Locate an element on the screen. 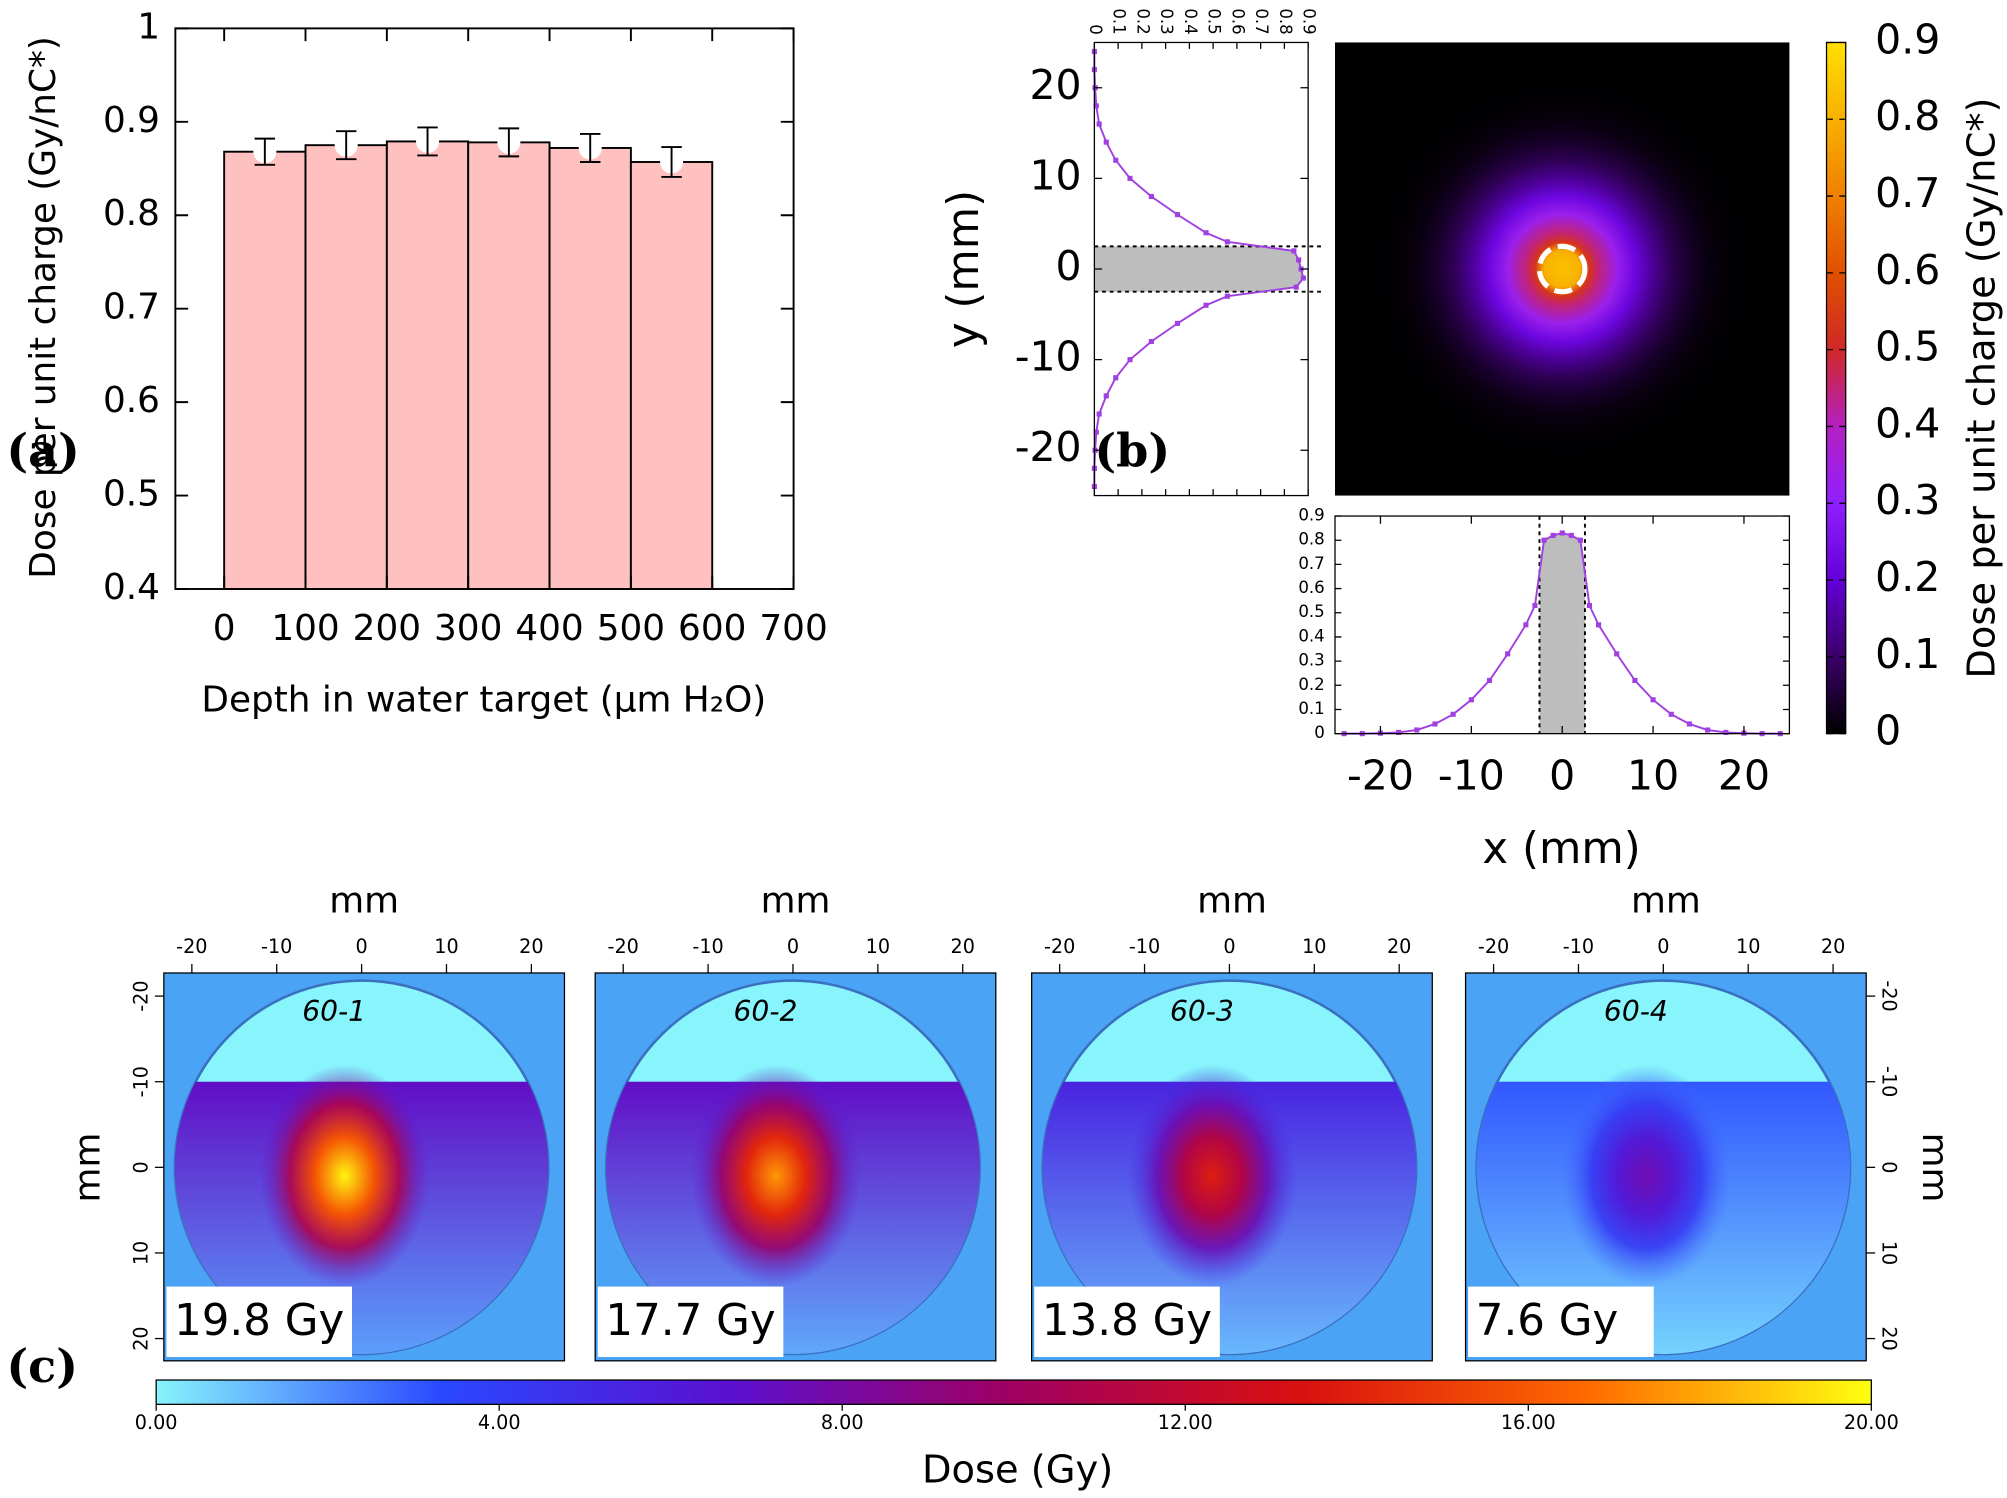 The image size is (2007, 1498). y-tick-label: 0 is located at coordinates (1888, 1167).